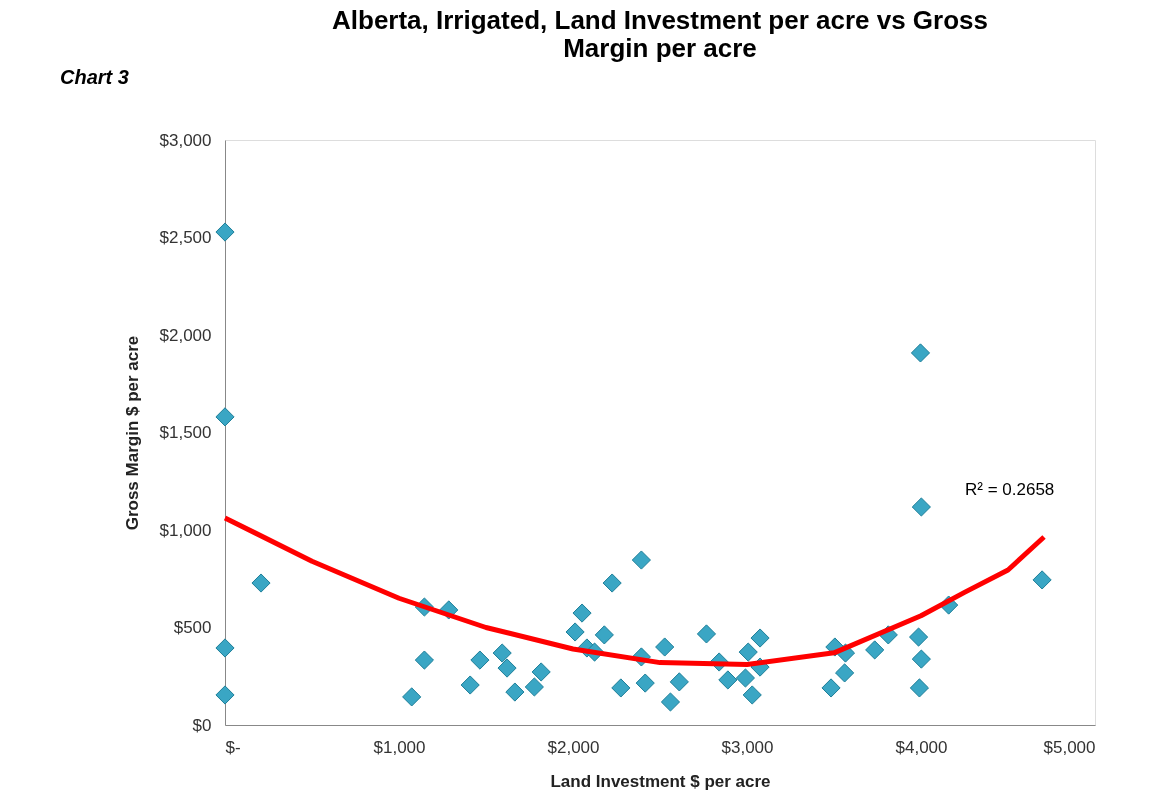 The image size is (1173, 801). I want to click on x-tick-label: $-, so click(233, 747).